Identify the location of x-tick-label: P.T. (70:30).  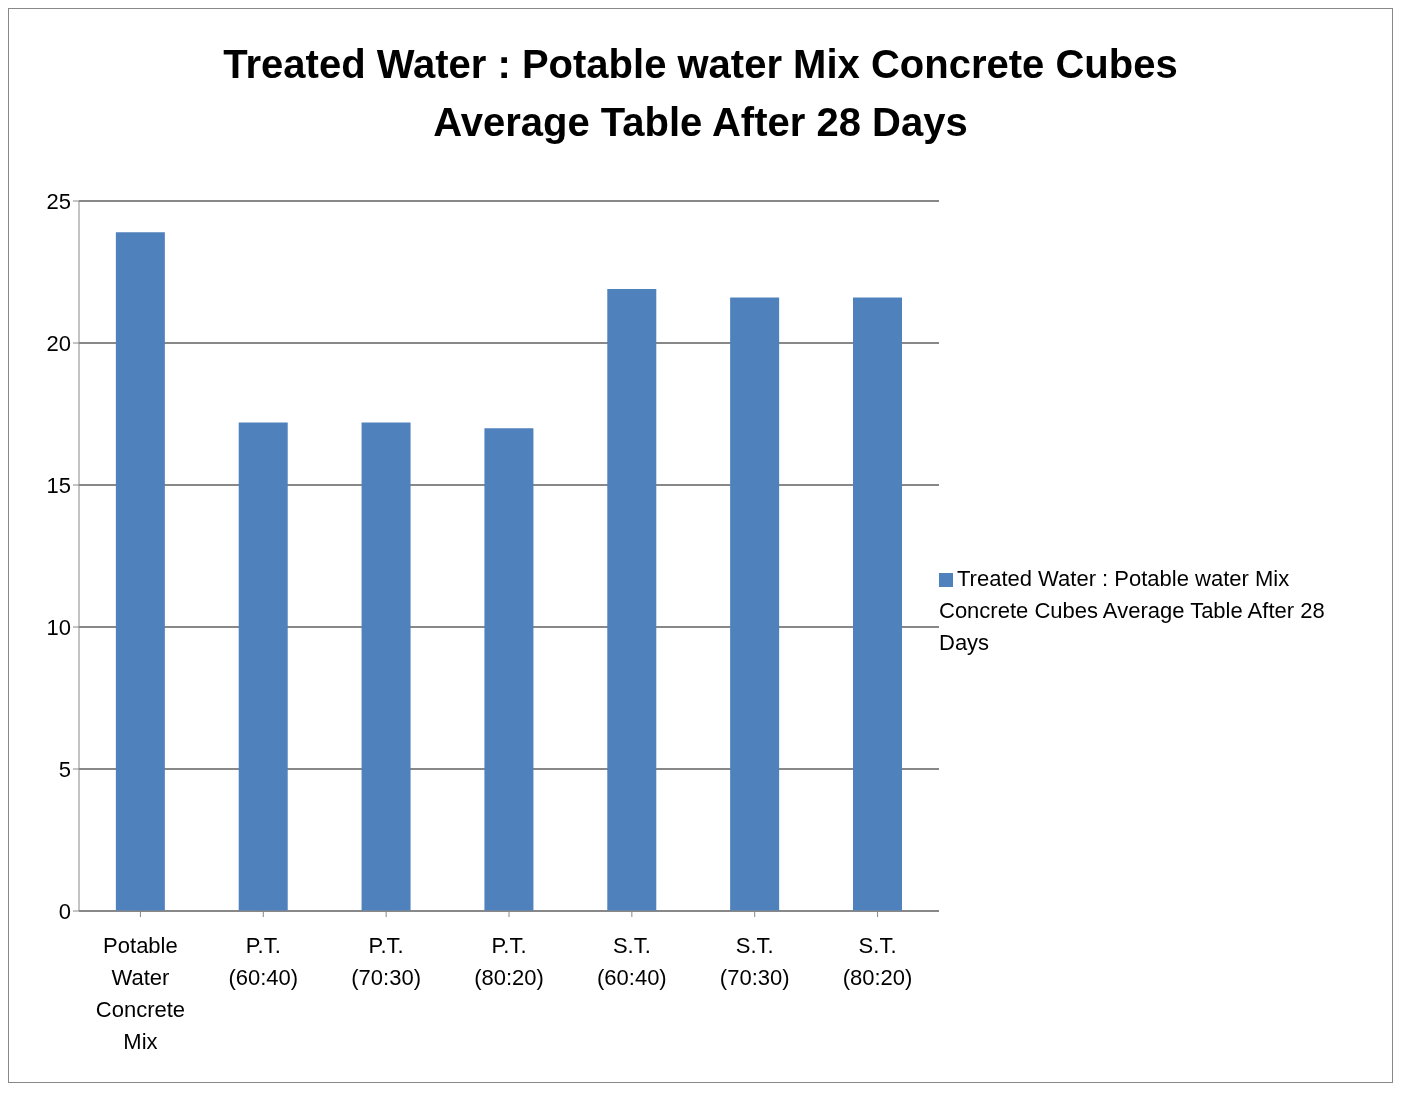
(386, 961).